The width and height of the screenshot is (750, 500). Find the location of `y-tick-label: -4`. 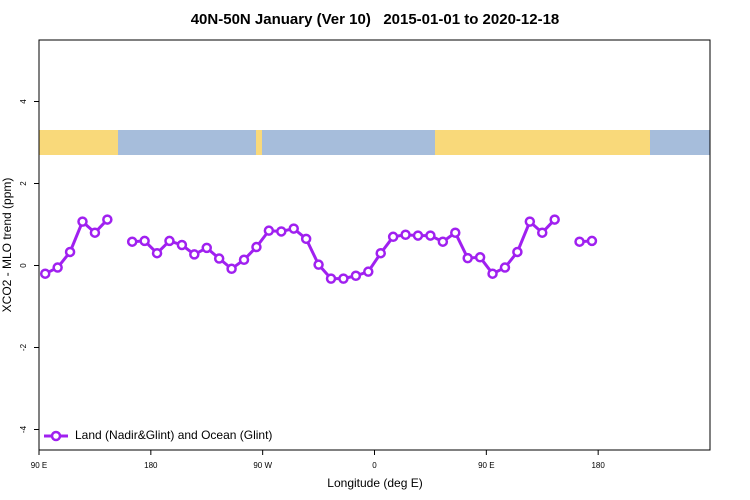

y-tick-label: -4 is located at coordinates (23, 429).